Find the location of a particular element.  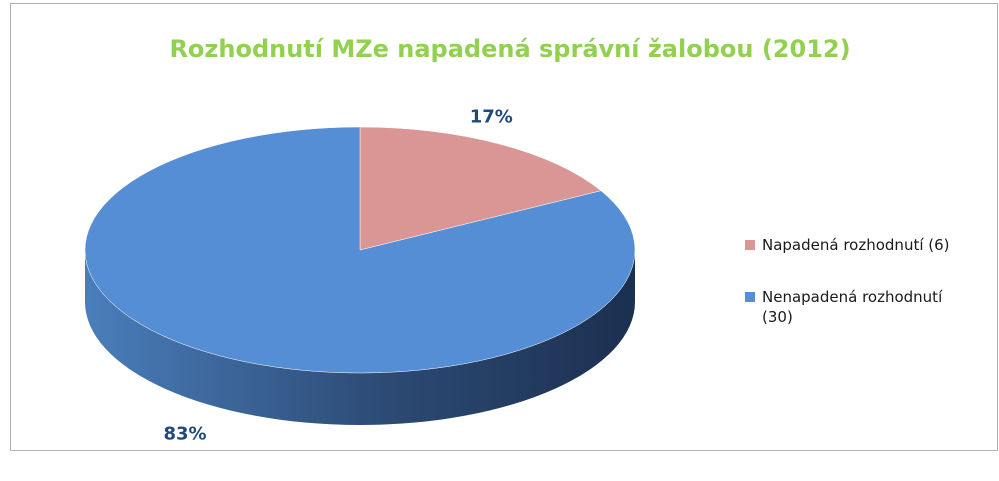

data-label: 17% is located at coordinates (491, 117).